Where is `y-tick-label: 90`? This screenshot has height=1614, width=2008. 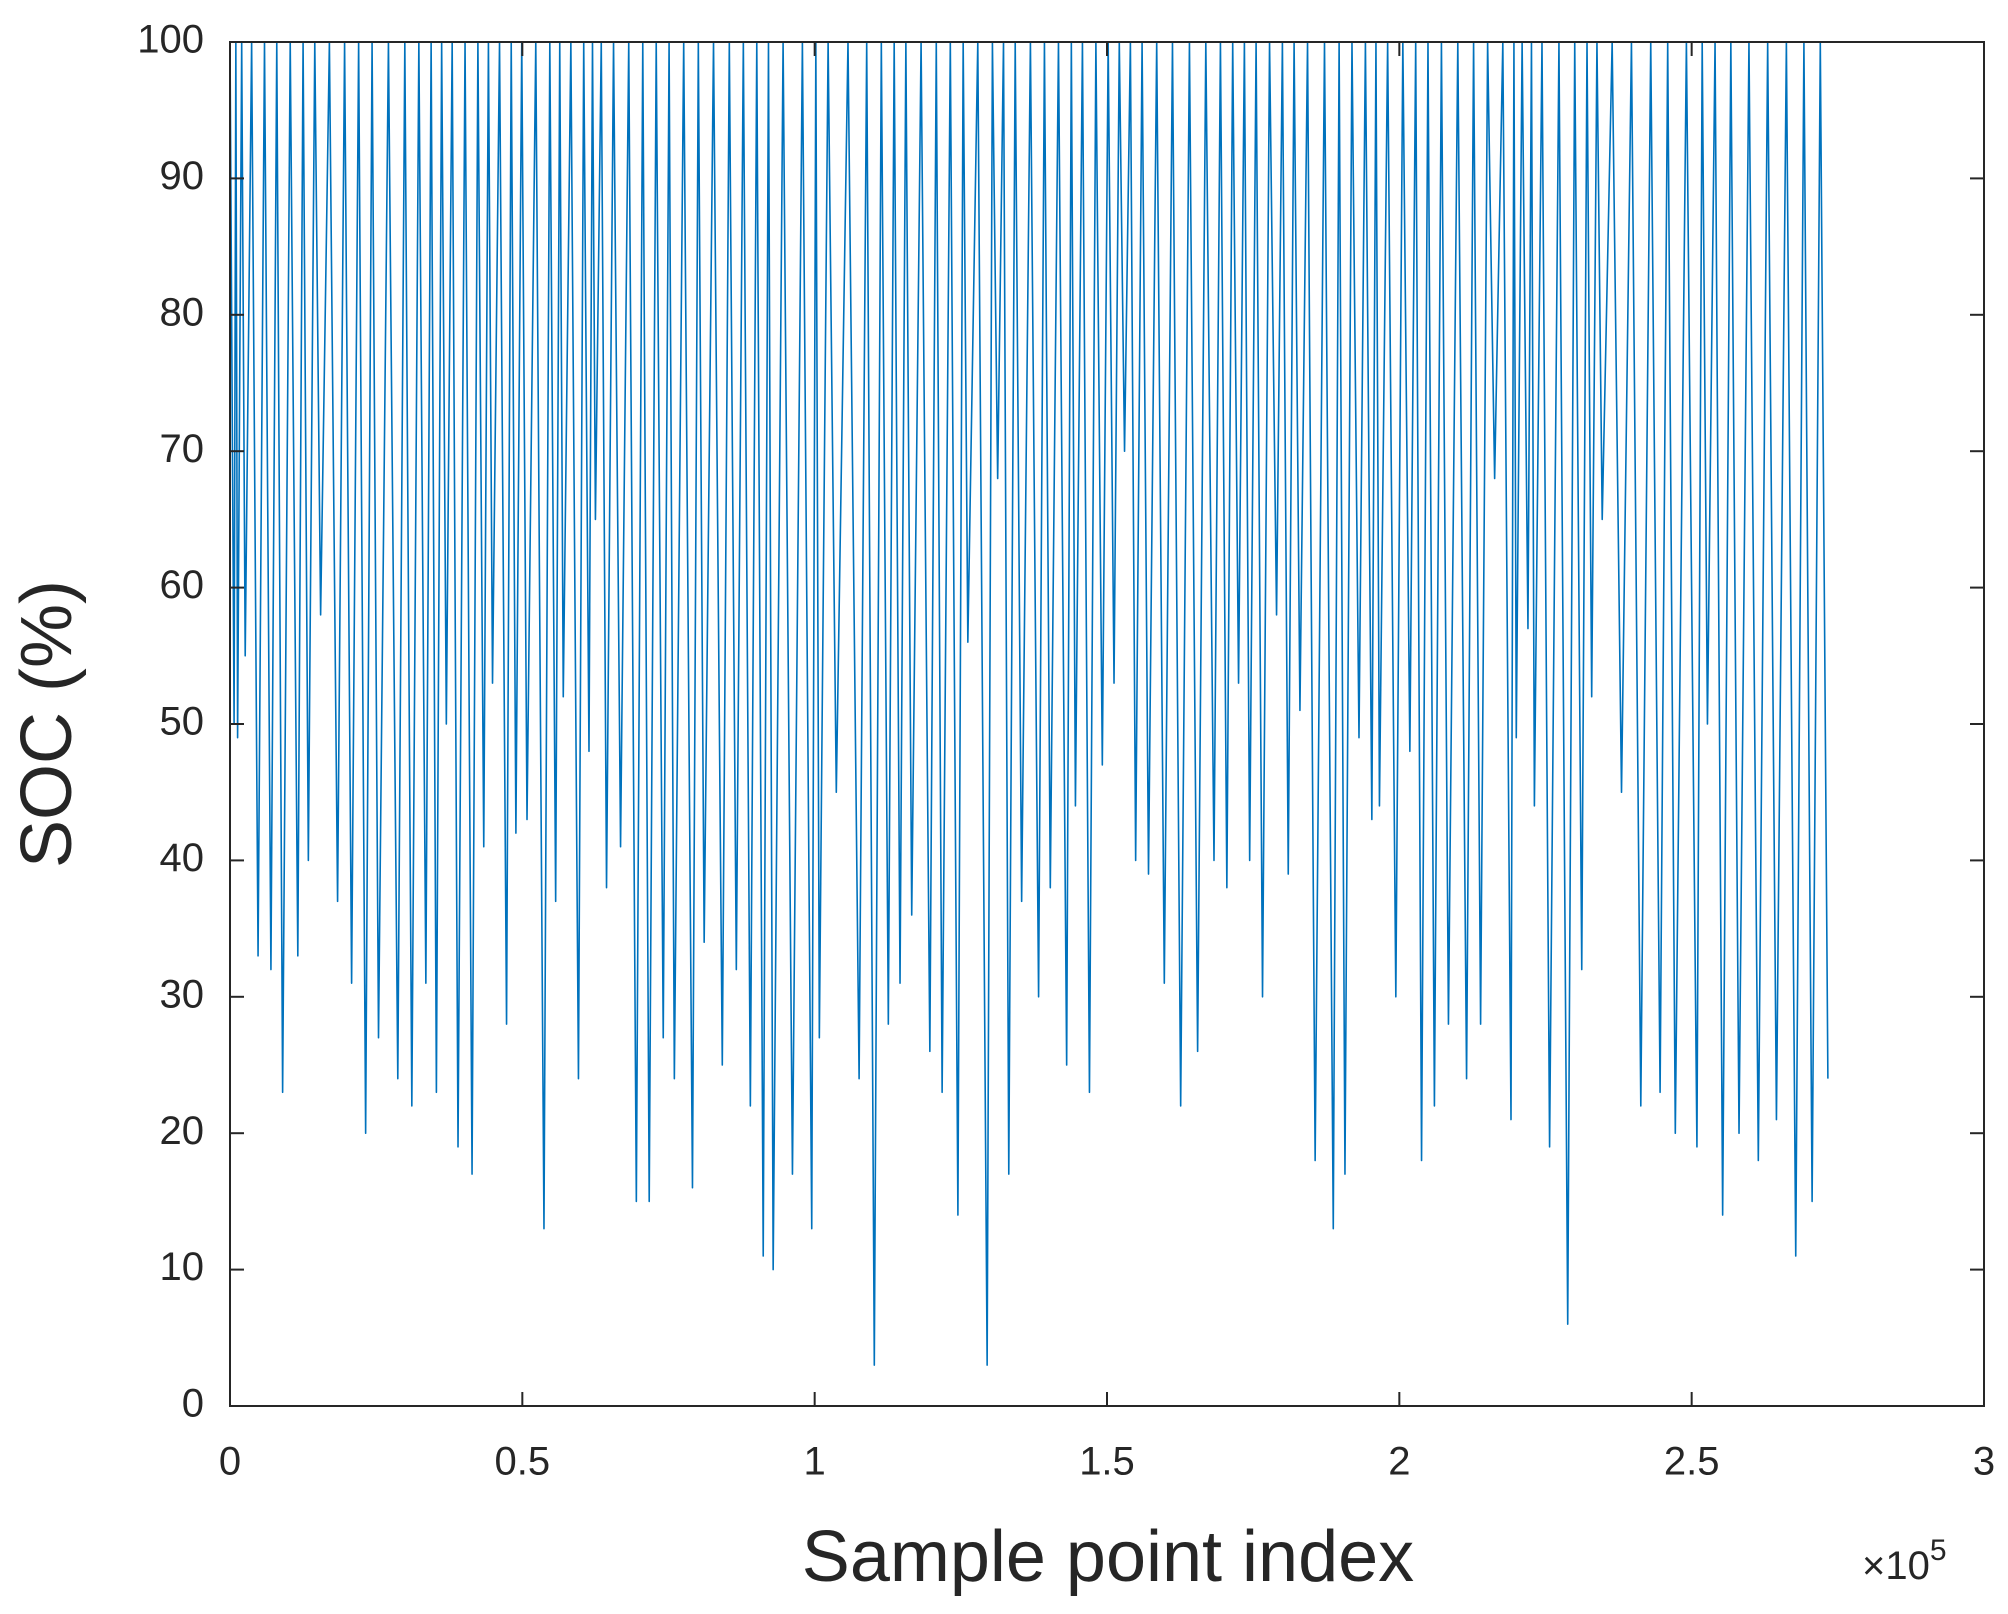
y-tick-label: 90 is located at coordinates (182, 176).